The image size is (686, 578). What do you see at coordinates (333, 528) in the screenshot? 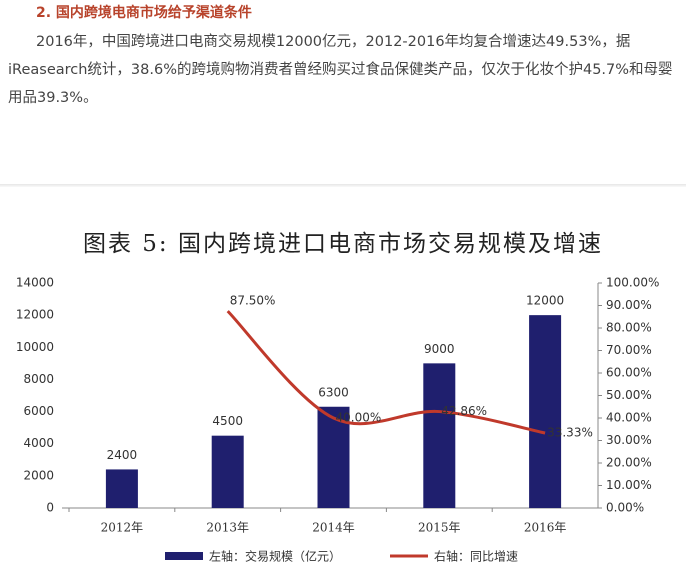
I see `x-tick-label: 2014年` at bounding box center [333, 528].